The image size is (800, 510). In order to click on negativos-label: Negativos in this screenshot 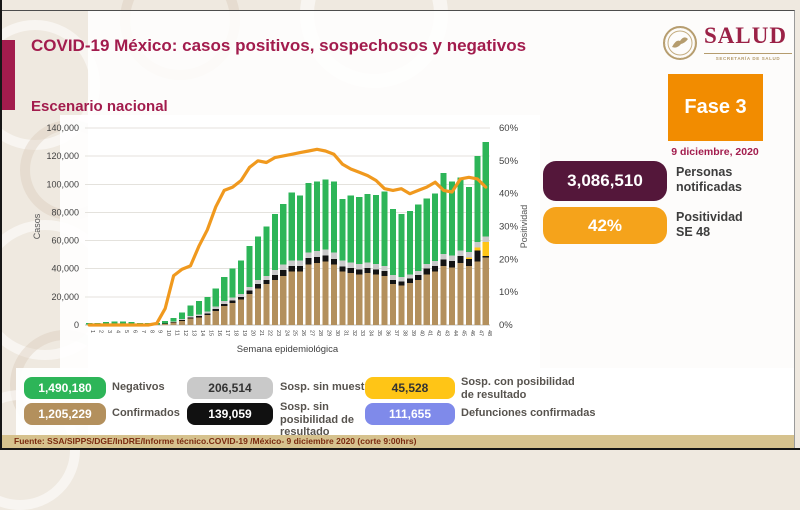, I will do `click(148, 387)`.